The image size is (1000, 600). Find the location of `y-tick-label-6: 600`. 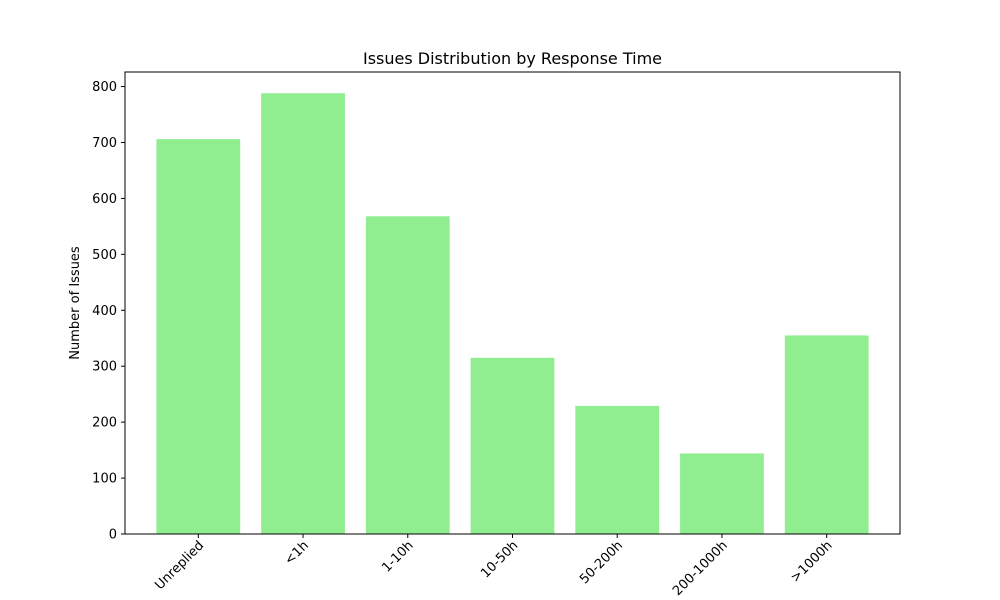

y-tick-label-6: 600 is located at coordinates (104, 199).